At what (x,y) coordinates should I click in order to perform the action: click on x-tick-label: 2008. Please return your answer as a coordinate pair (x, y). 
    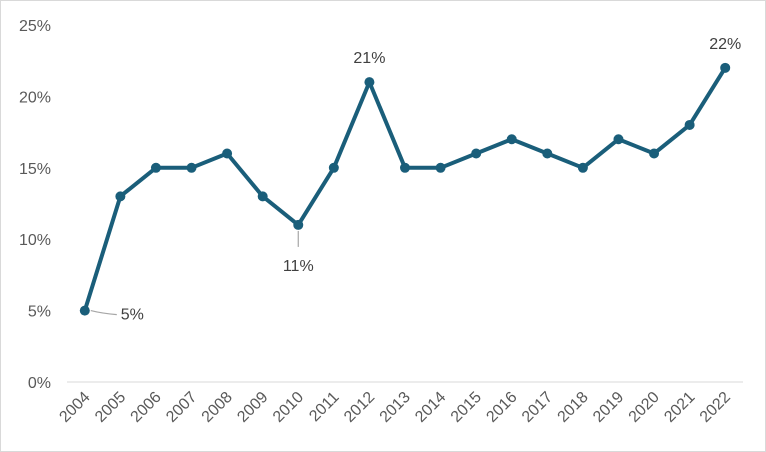
    Looking at the image, I should click on (217, 407).